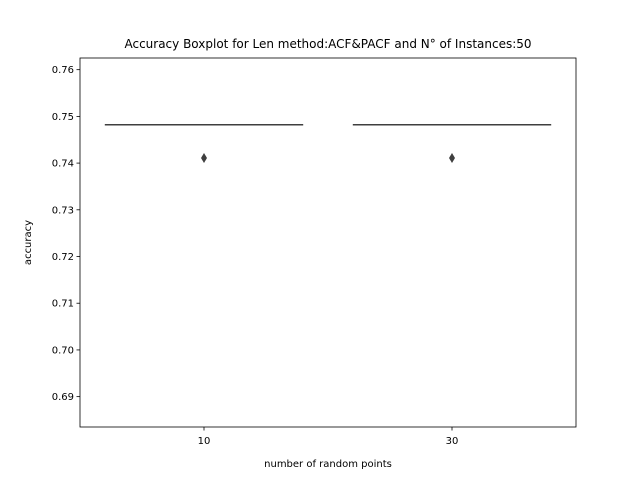  I want to click on x-tick-label: 30, so click(452, 441).